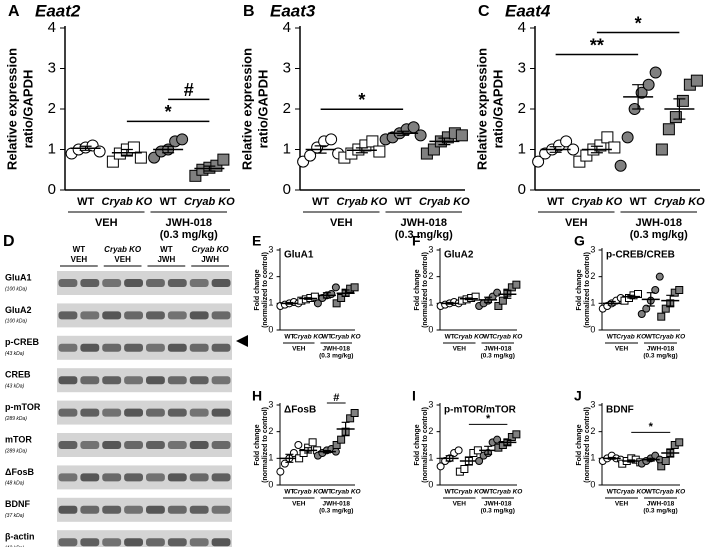  What do you see at coordinates (257, 396) in the screenshot?
I see `panel-letter: H` at bounding box center [257, 396].